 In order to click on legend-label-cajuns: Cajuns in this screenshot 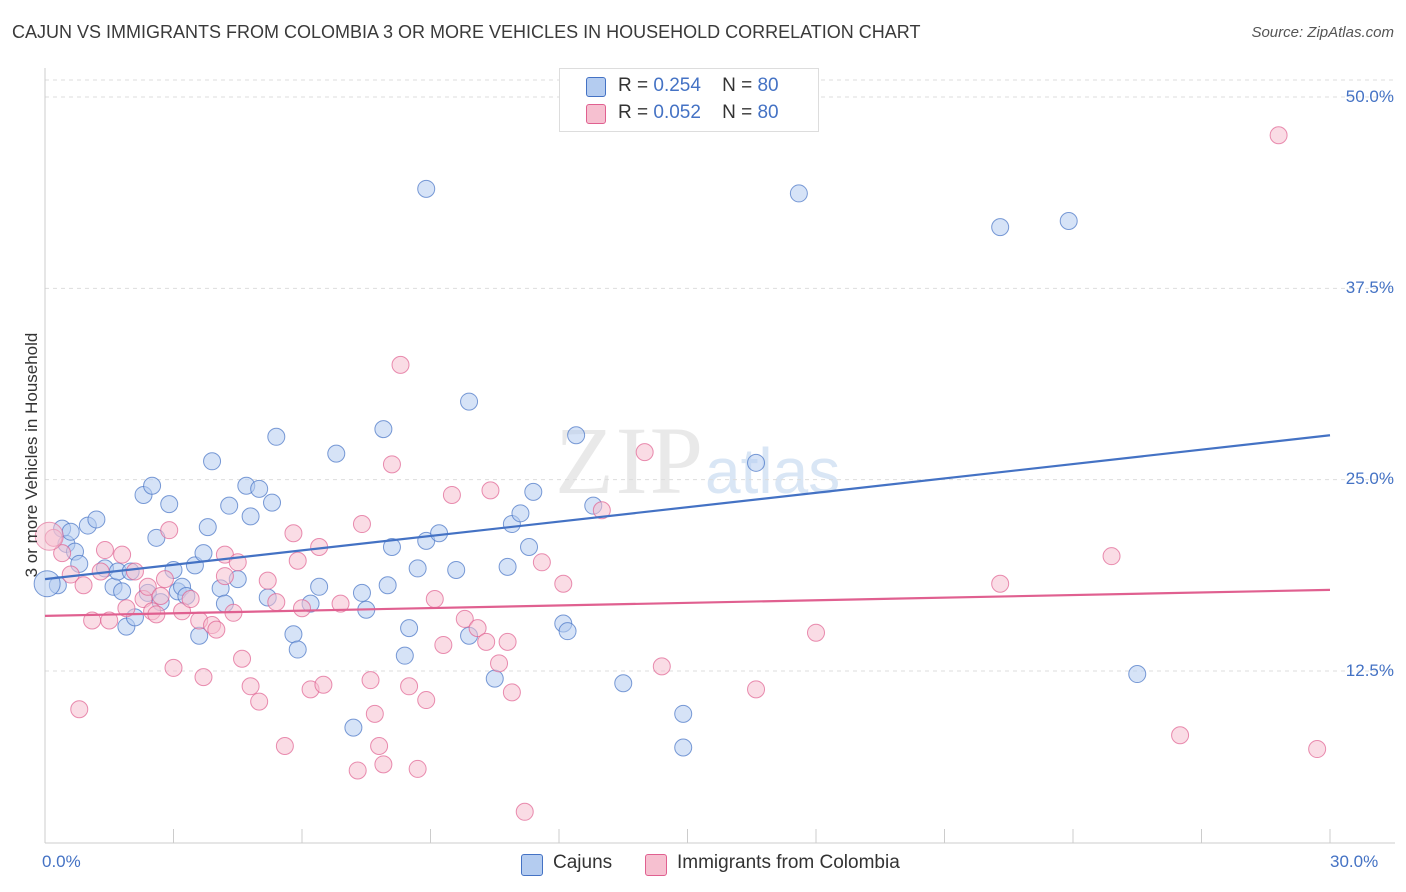, I will do `click(583, 862)`.